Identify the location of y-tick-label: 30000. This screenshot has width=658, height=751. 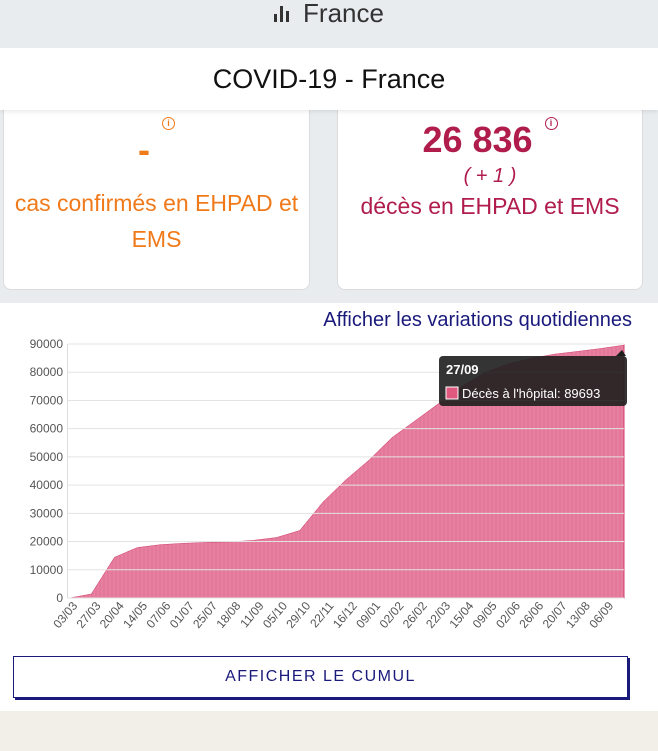
(47, 513).